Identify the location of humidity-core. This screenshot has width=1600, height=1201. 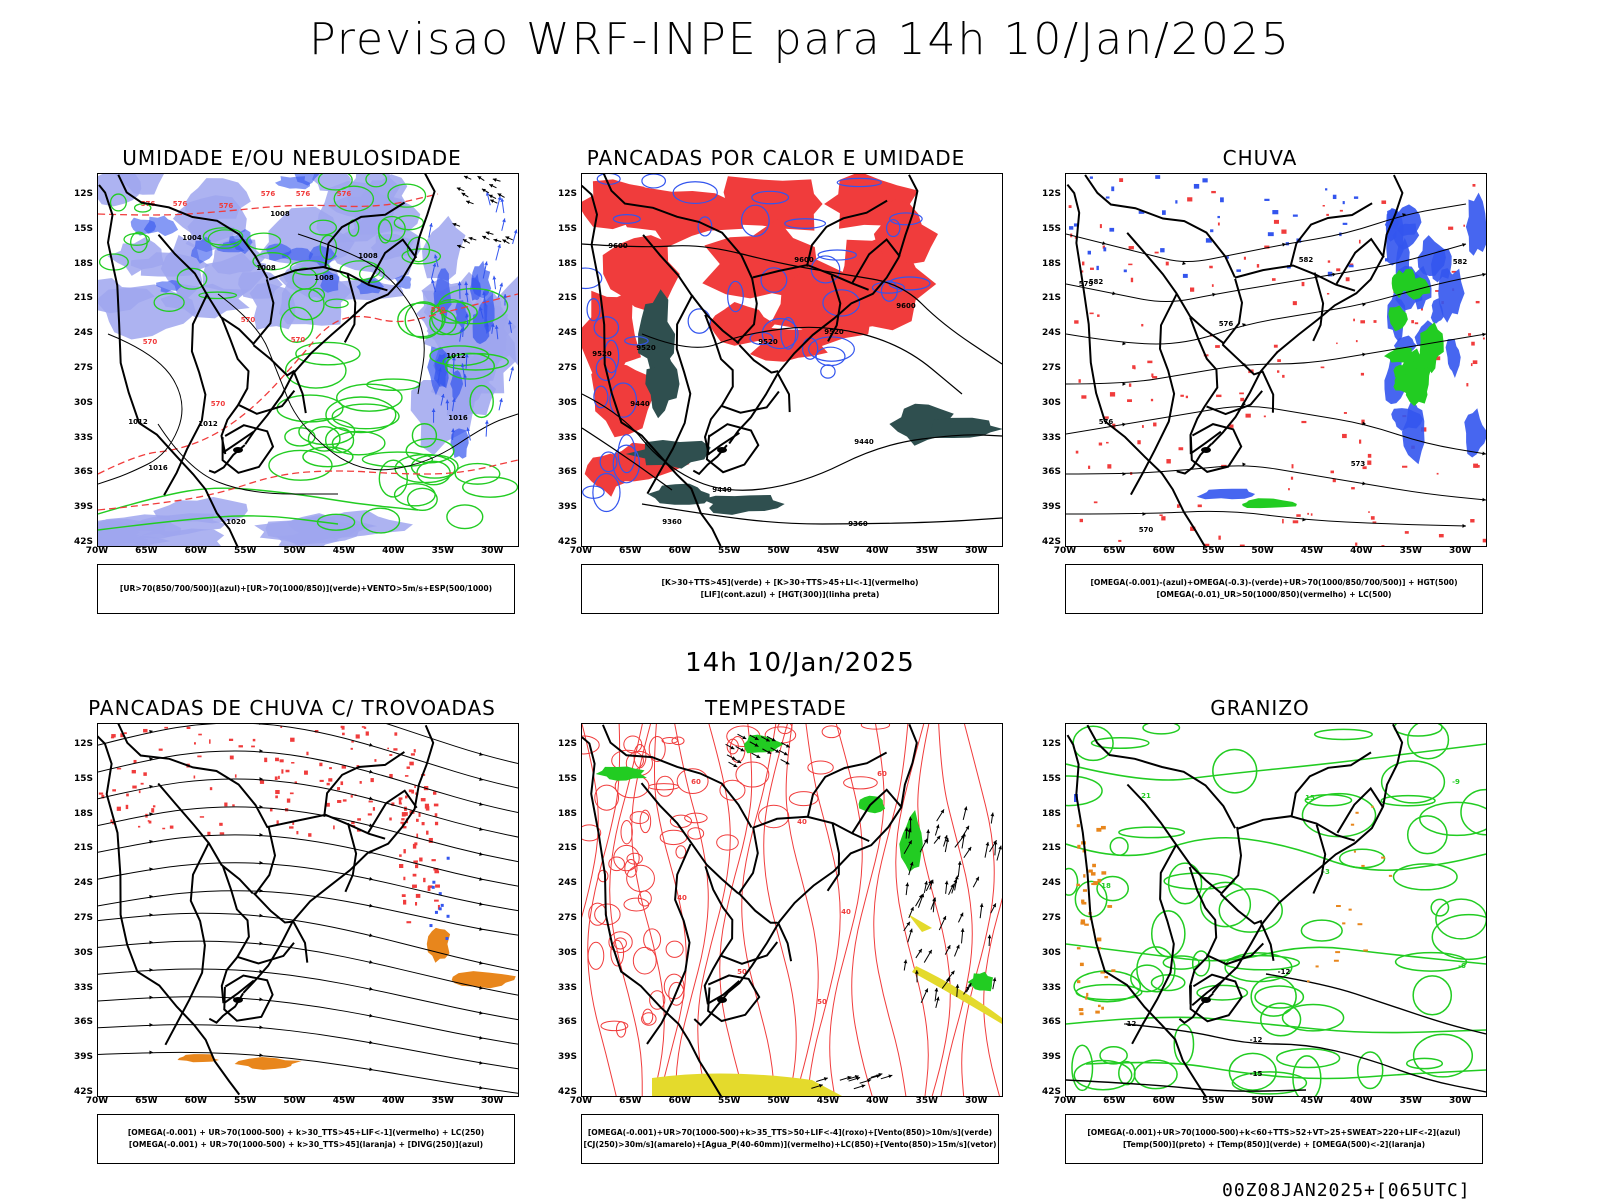
(482, 280).